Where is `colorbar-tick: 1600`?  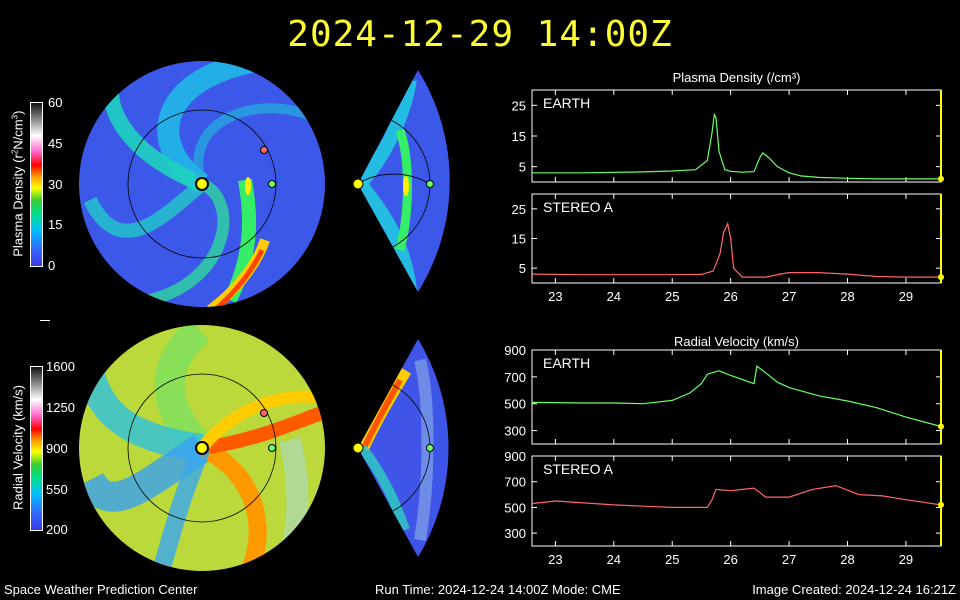 colorbar-tick: 1600 is located at coordinates (60, 366).